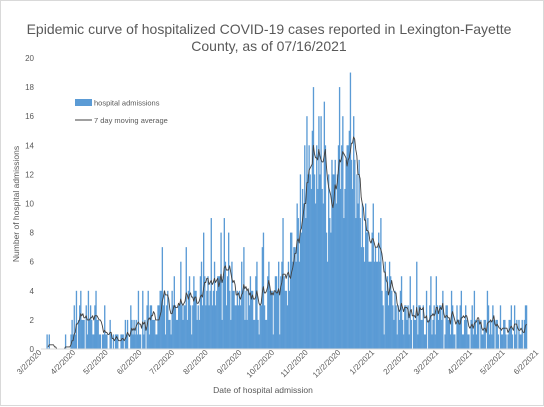 Image resolution: width=544 pixels, height=407 pixels. Describe the element at coordinates (127, 103) in the screenshot. I see `legend-label-bars: hospital admissions` at that location.